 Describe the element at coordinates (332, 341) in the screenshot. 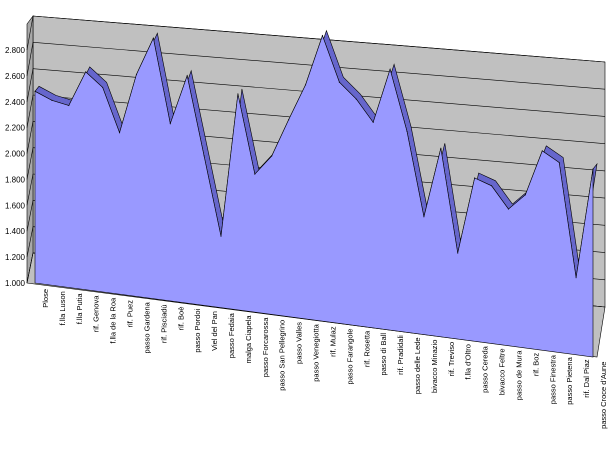

I see `x-tick-label: rif. Mulaz` at that location.